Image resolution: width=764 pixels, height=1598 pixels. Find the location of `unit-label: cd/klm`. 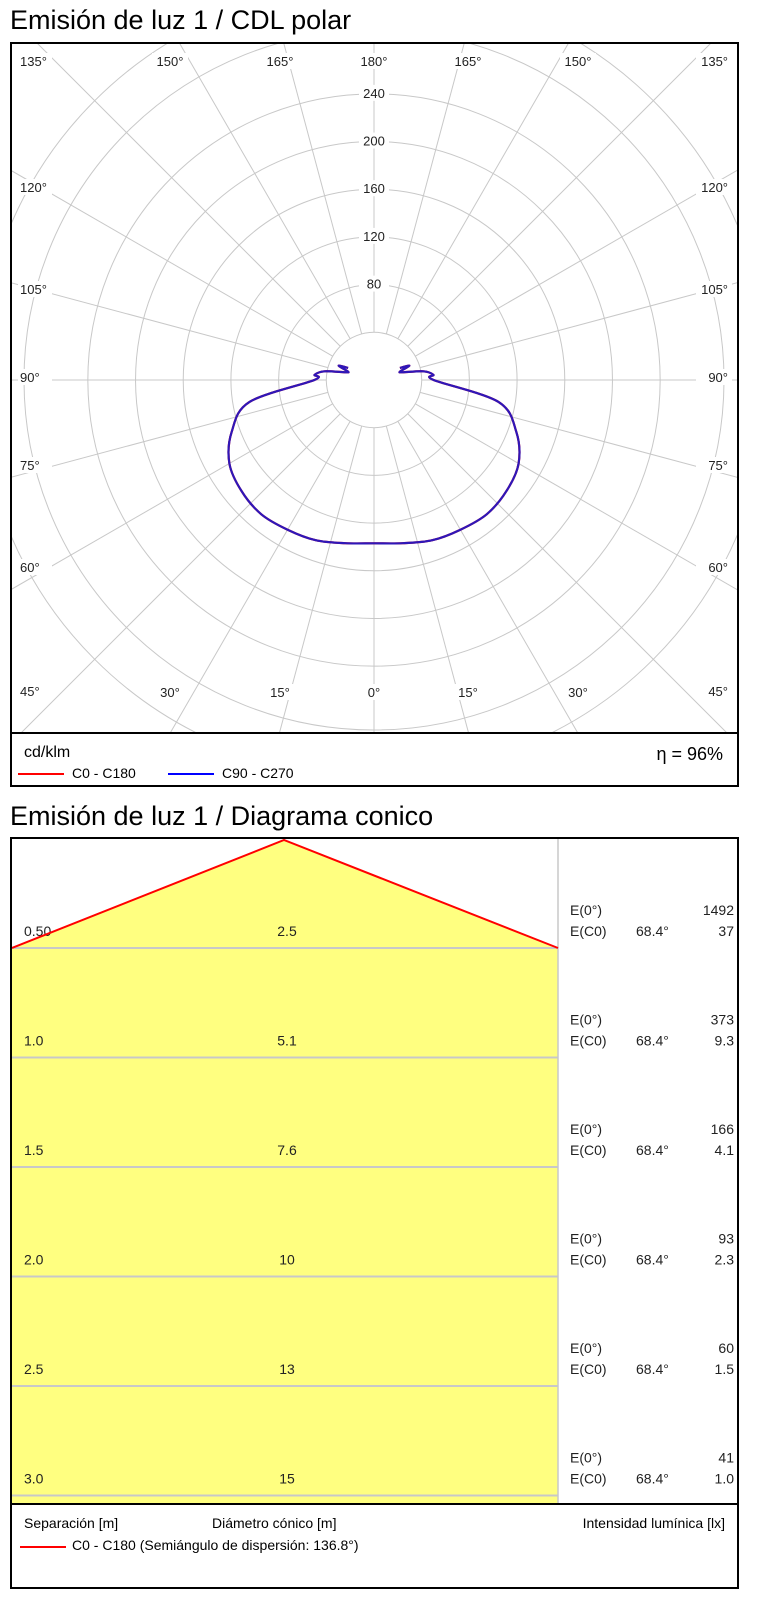

unit-label: cd/klm is located at coordinates (47, 753).